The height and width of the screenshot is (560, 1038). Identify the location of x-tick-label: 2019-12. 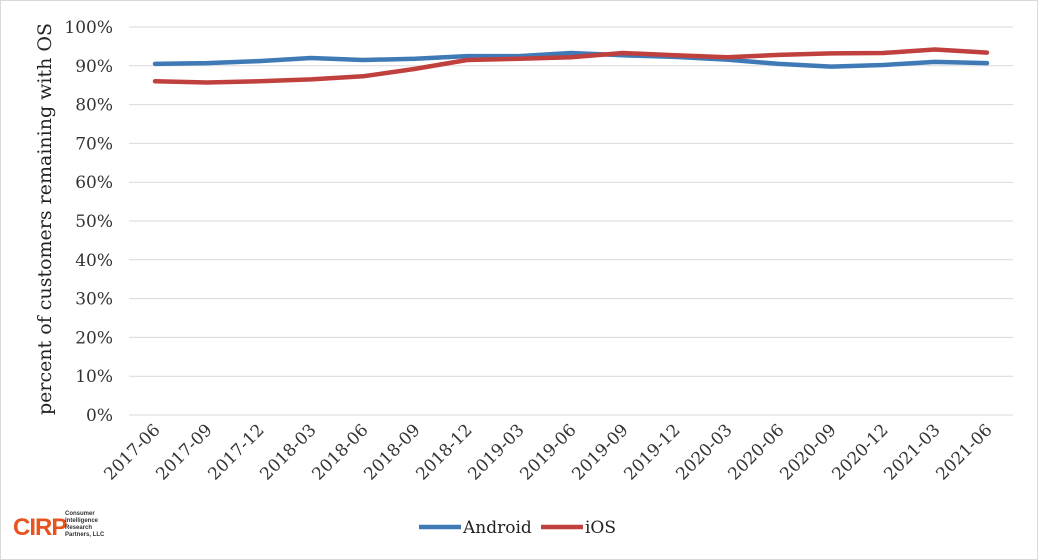
(652, 452).